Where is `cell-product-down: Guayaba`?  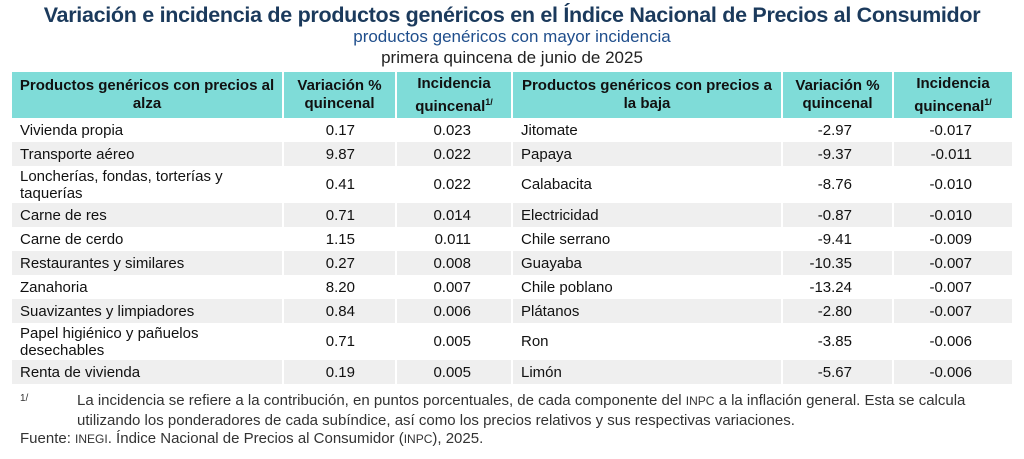
cell-product-down: Guayaba is located at coordinates (646, 263).